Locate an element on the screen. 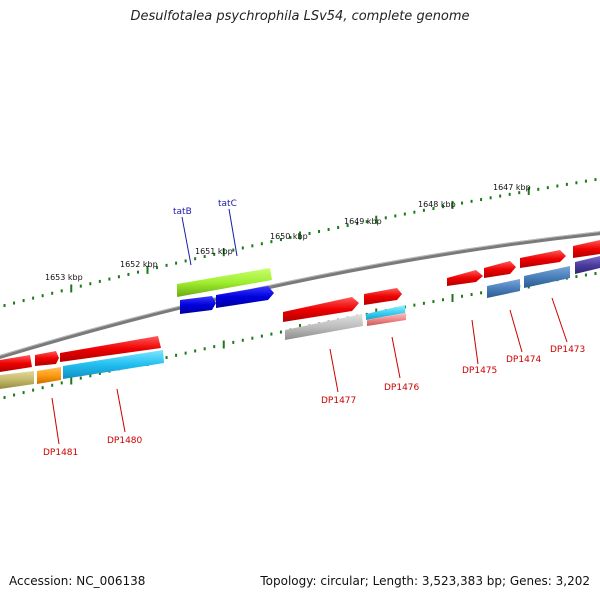  kbp-label-1653: 1653 kbp is located at coordinates (64, 277).